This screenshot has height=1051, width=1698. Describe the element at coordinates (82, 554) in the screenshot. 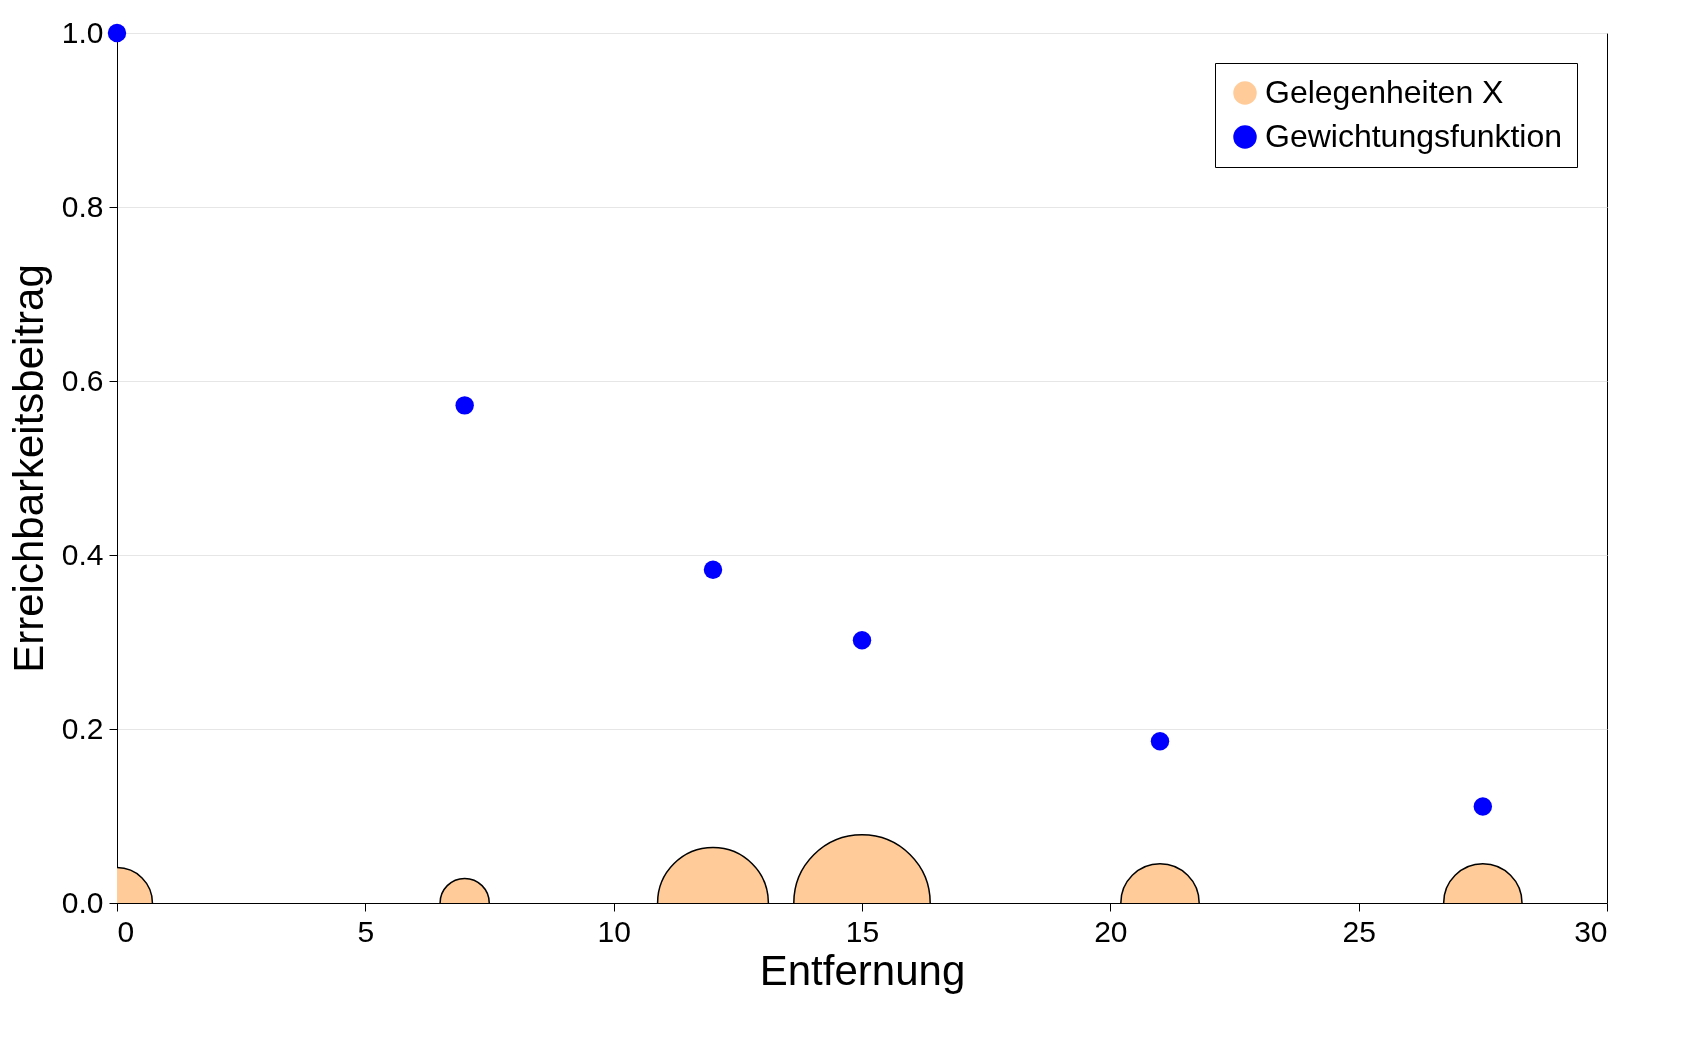

I see `y-tick-label: 0.4` at that location.